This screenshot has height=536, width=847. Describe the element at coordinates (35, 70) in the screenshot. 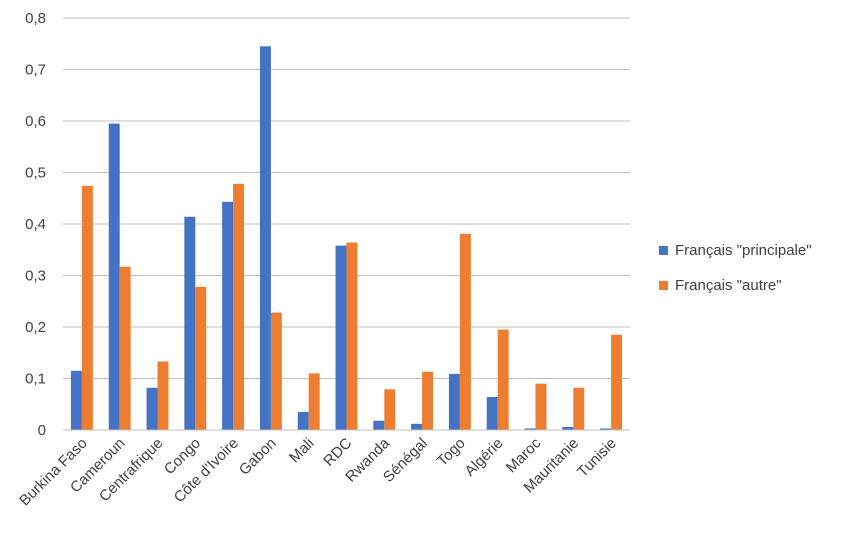

I see `y-tick-label: 0,7` at that location.